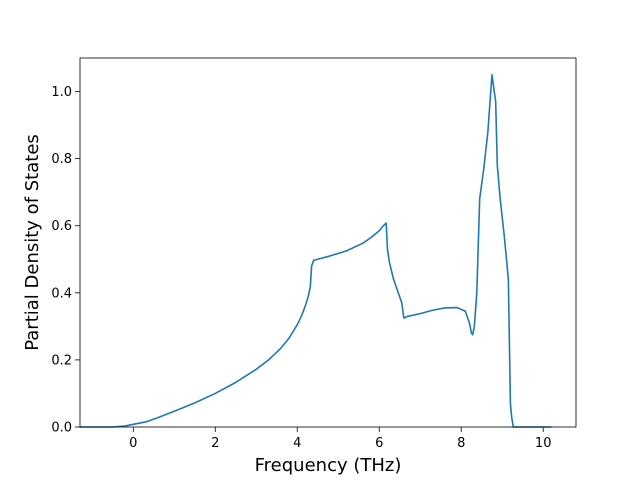  What do you see at coordinates (328, 465) in the screenshot?
I see `x-axis-label: Frequency (THz)` at bounding box center [328, 465].